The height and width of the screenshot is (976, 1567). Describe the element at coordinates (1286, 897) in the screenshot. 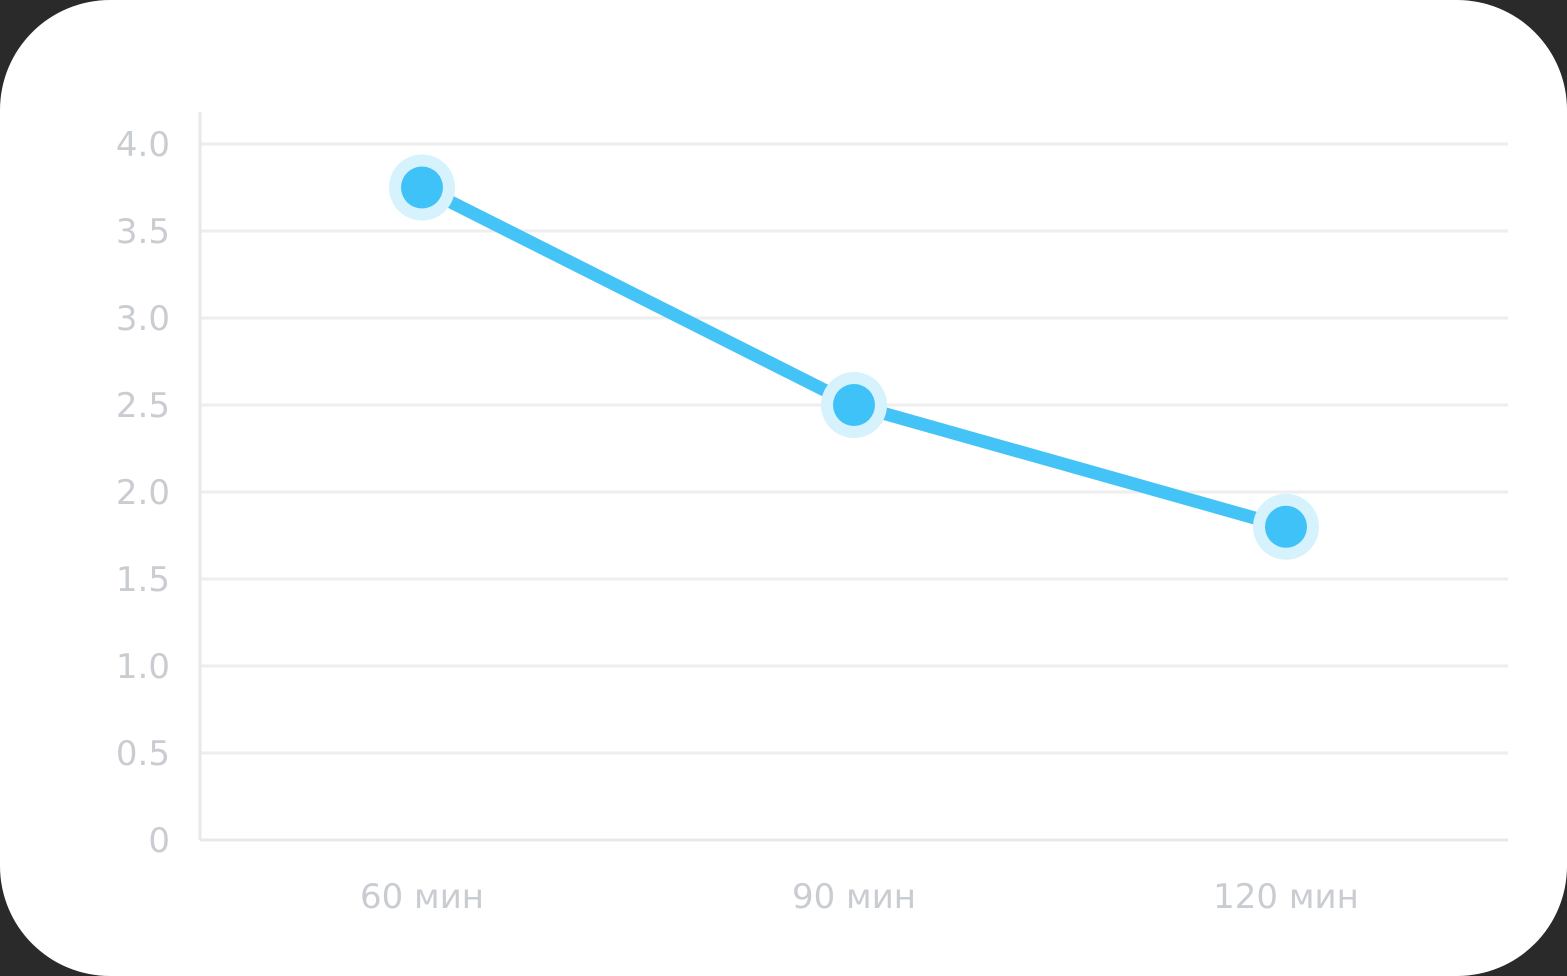

I see `x-tick-label: 120 мин` at that location.